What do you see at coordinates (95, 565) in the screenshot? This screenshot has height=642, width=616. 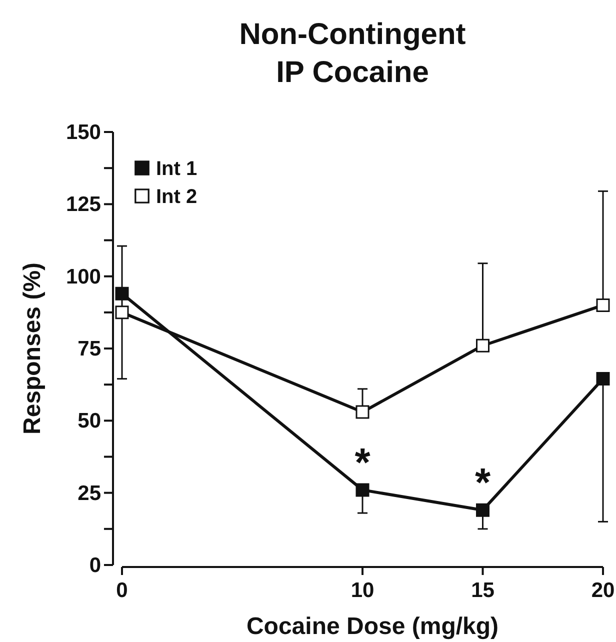 I see `y-tick-label: 0` at bounding box center [95, 565].